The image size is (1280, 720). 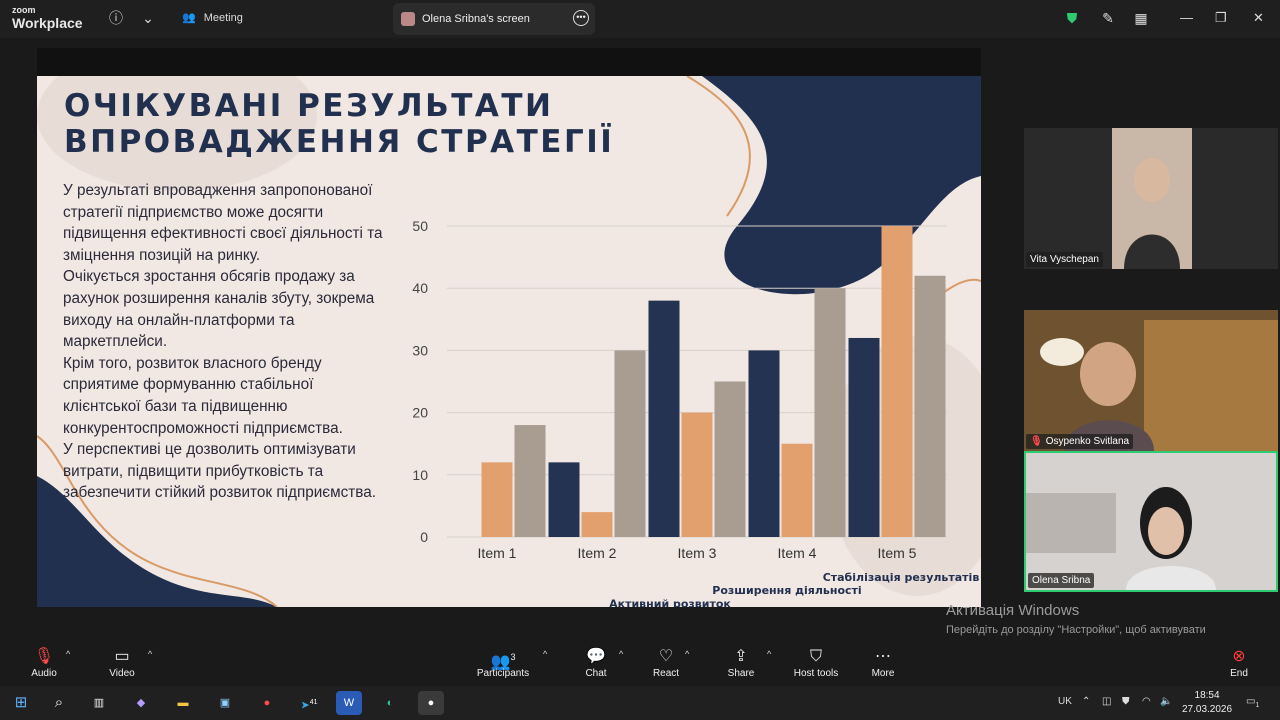 What do you see at coordinates (1253, 702) in the screenshot?
I see `notifications-icon: ▭1` at bounding box center [1253, 702].